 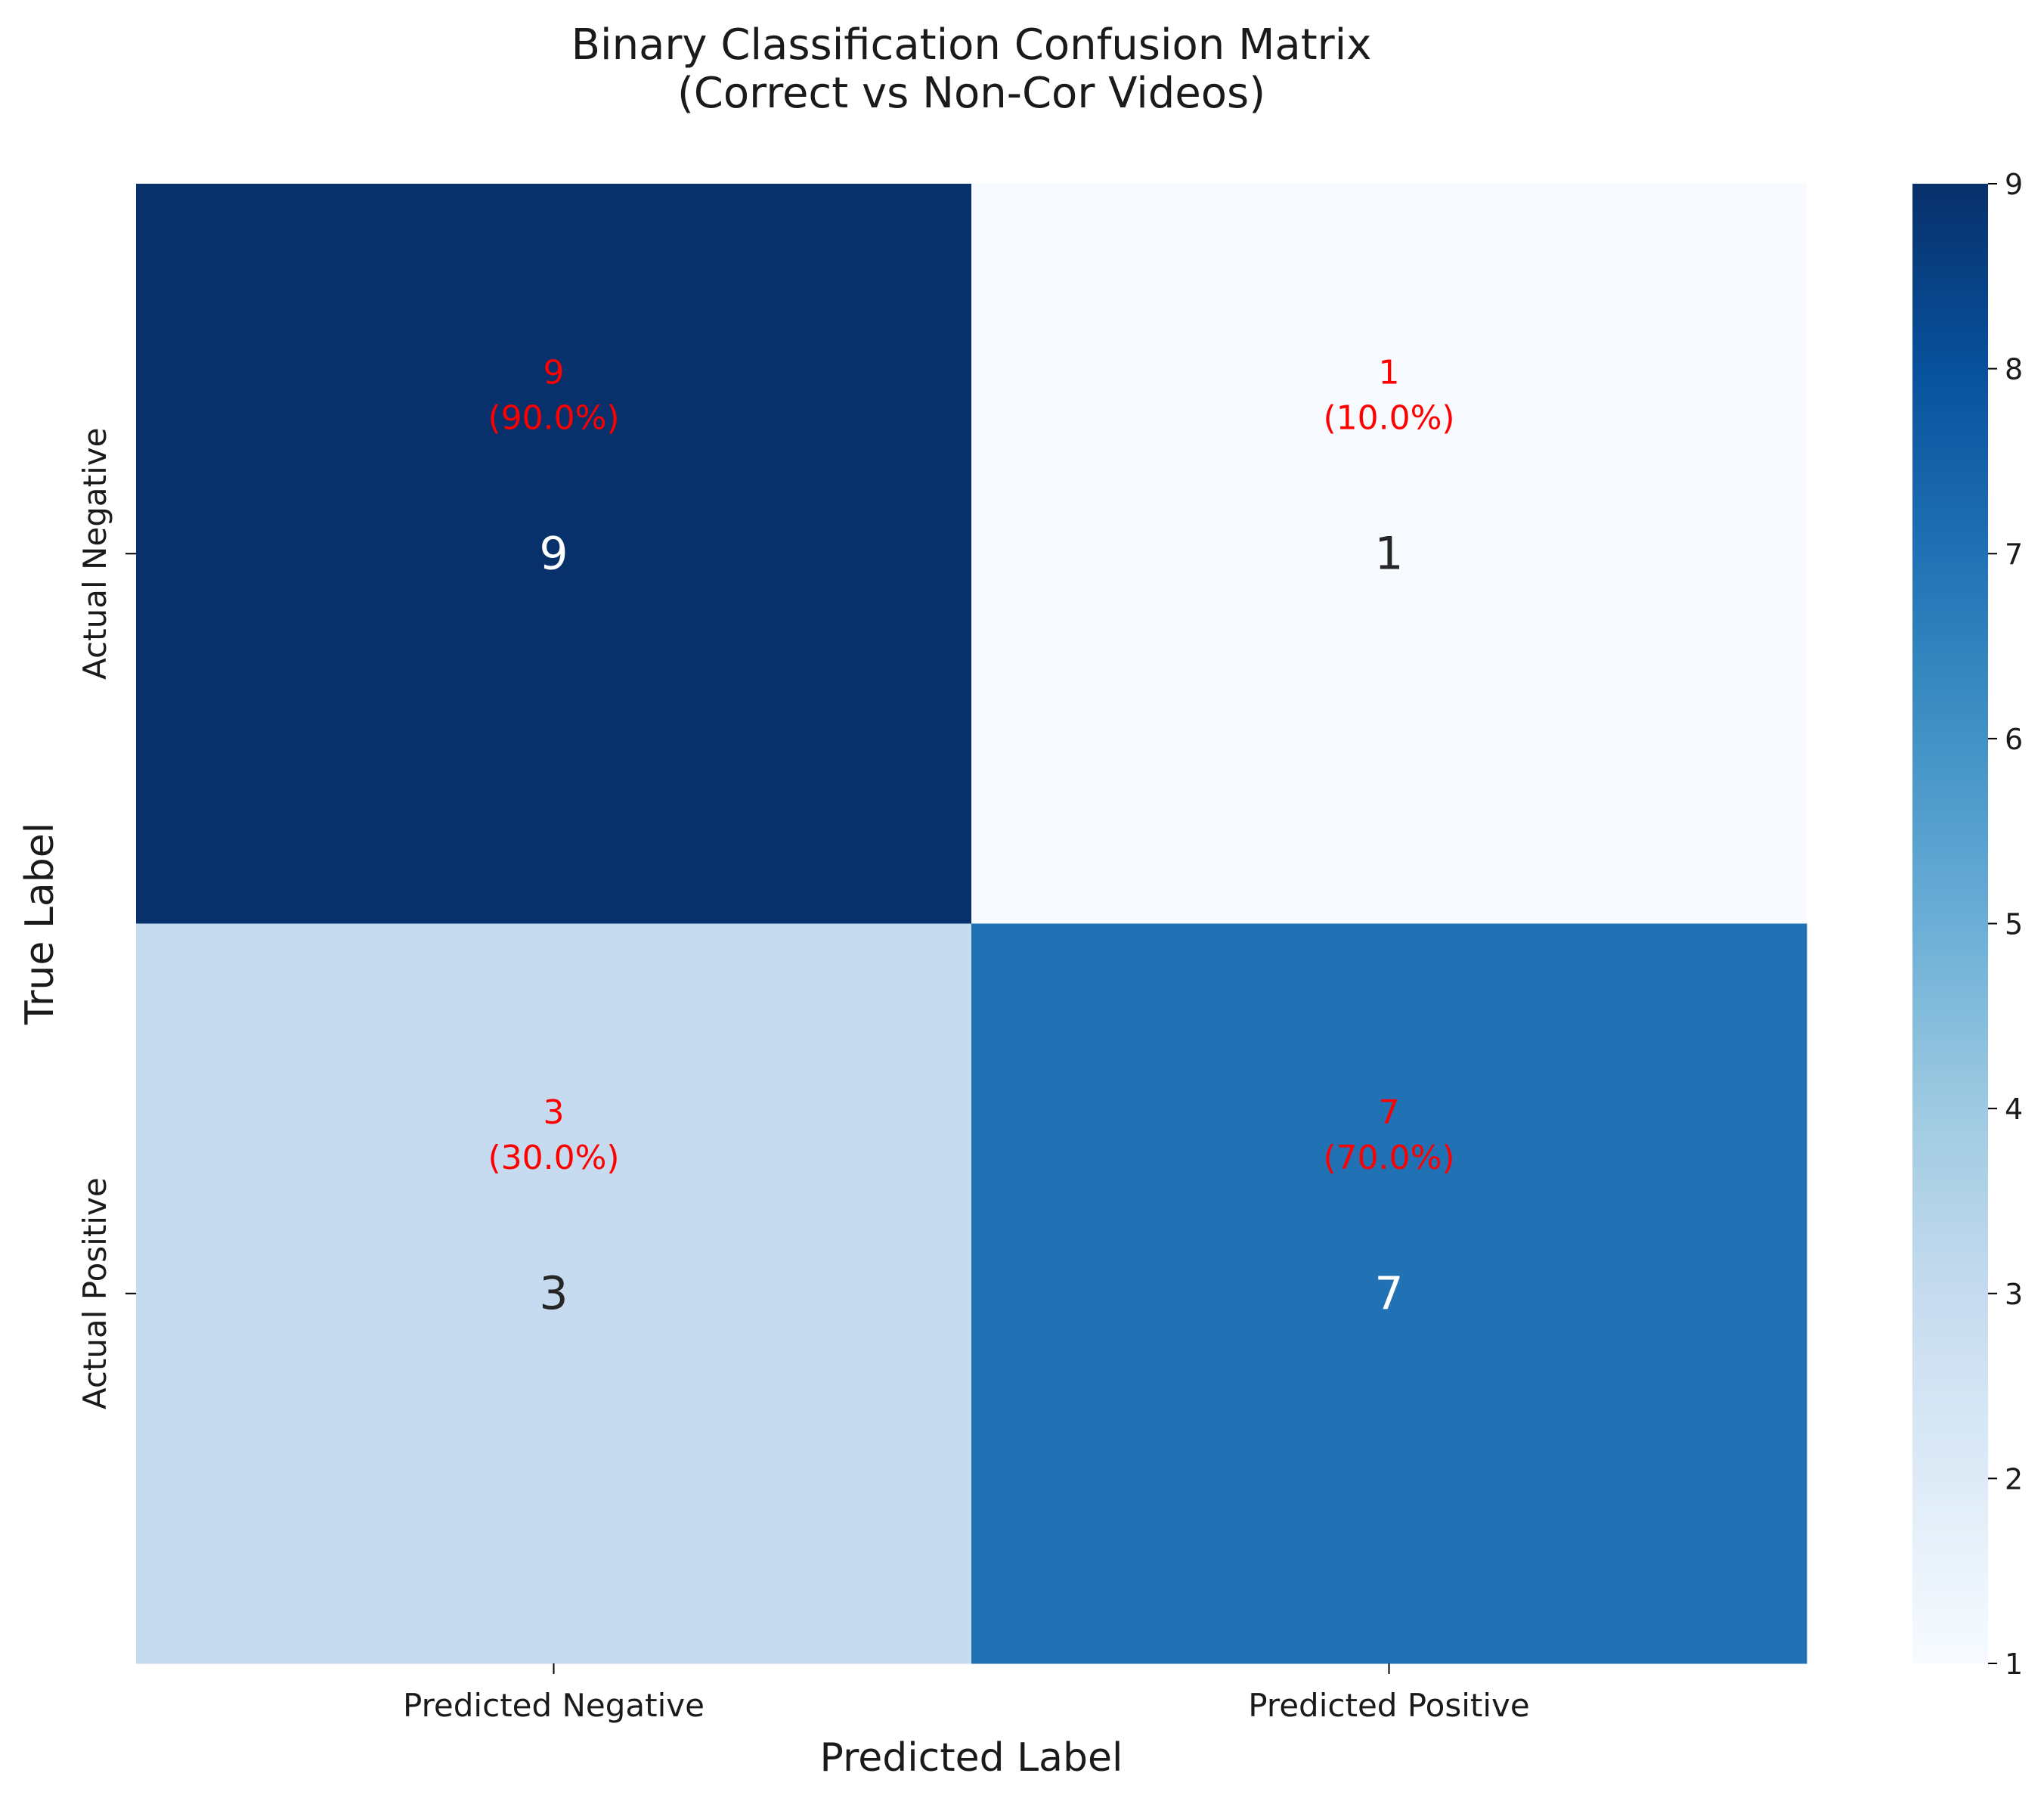 What do you see at coordinates (2014, 1294) in the screenshot?
I see `colorbar-tick-label-2: 3` at bounding box center [2014, 1294].